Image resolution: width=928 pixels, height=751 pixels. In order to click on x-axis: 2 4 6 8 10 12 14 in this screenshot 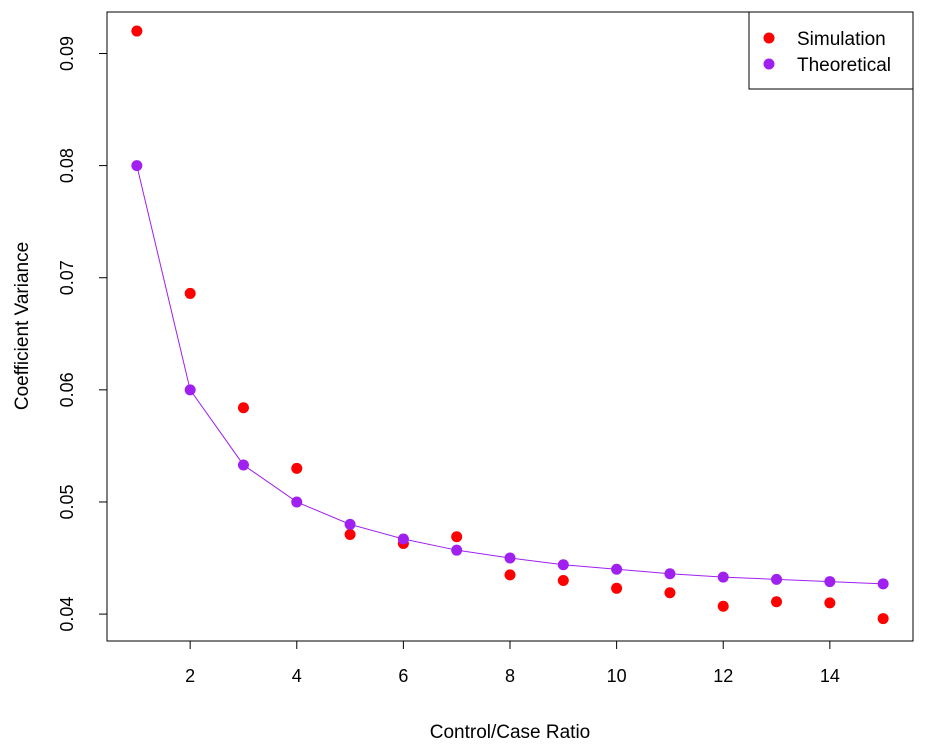, I will do `click(512, 663)`.